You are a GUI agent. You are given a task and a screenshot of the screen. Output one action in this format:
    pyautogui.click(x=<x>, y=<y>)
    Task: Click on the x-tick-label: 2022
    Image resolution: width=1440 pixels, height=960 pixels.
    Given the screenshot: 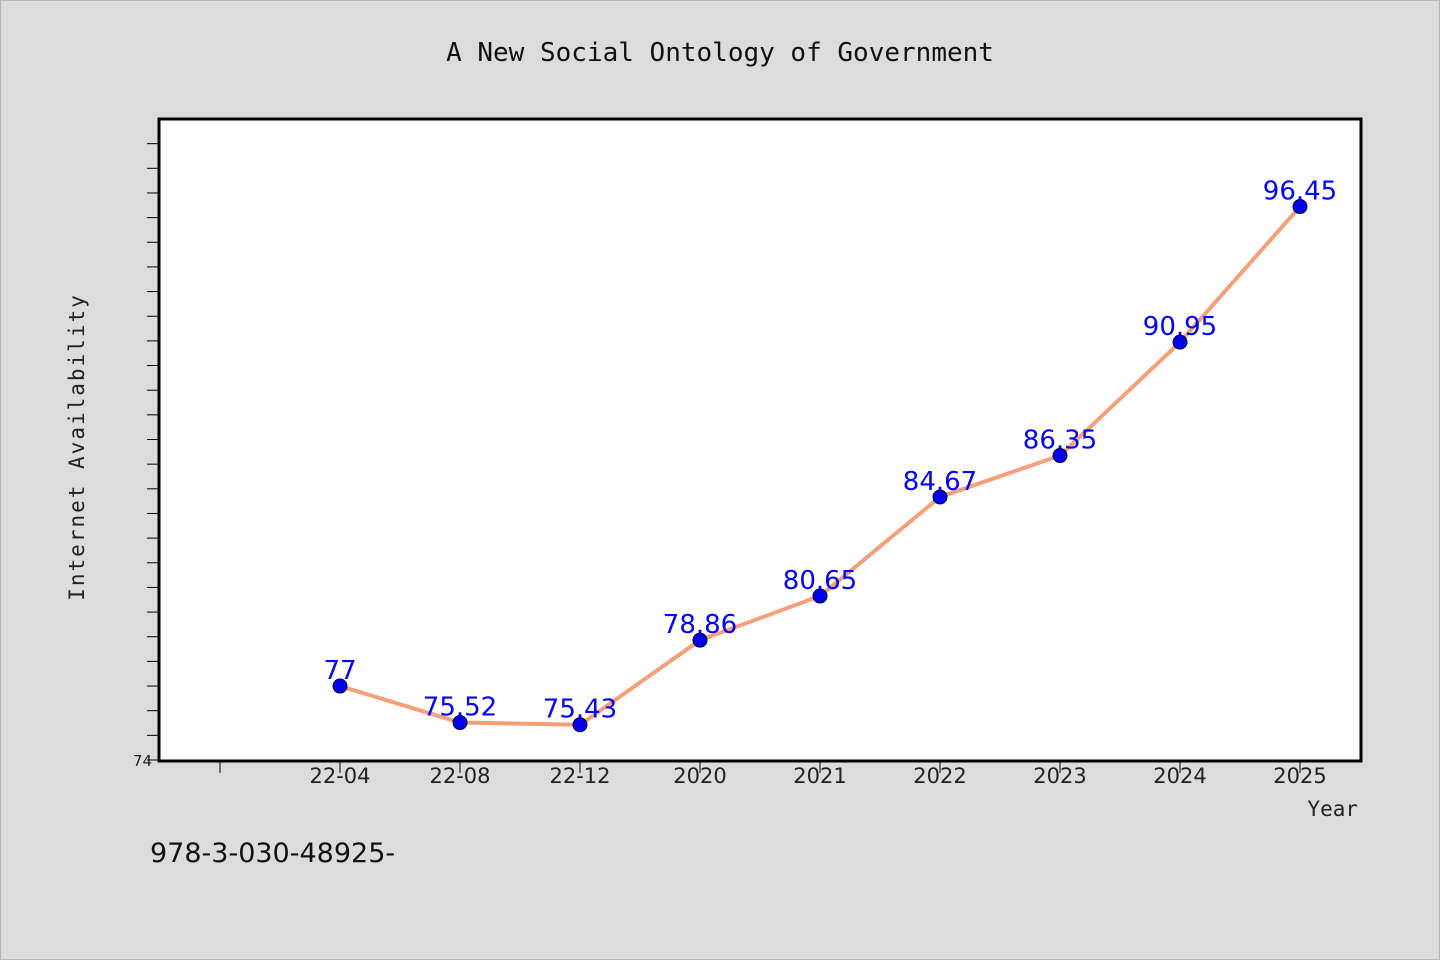 What is the action you would take?
    pyautogui.click(x=939, y=776)
    